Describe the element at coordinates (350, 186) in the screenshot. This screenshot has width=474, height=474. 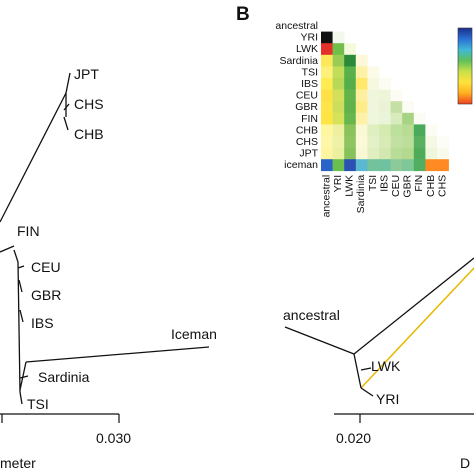
I see `heatmap-col-label: LWK` at that location.